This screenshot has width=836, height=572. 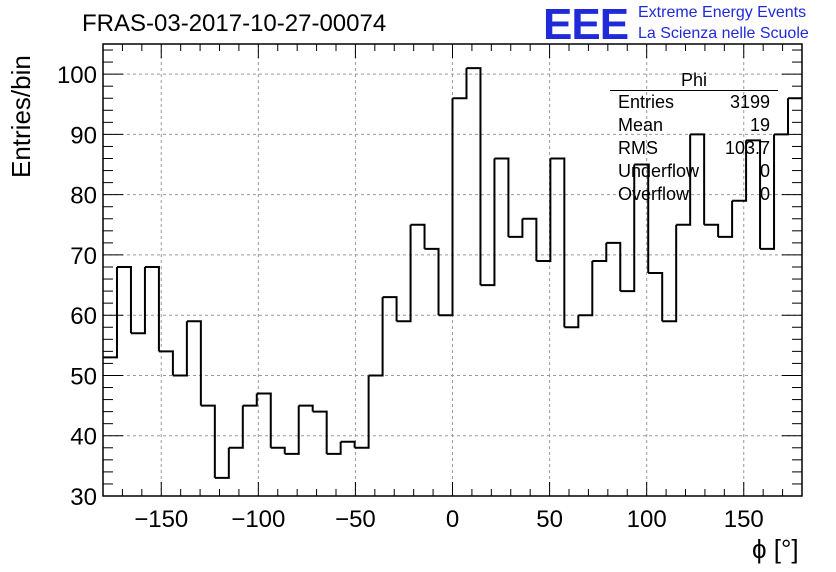 What do you see at coordinates (638, 148) in the screenshot?
I see `stats-key: RMS` at bounding box center [638, 148].